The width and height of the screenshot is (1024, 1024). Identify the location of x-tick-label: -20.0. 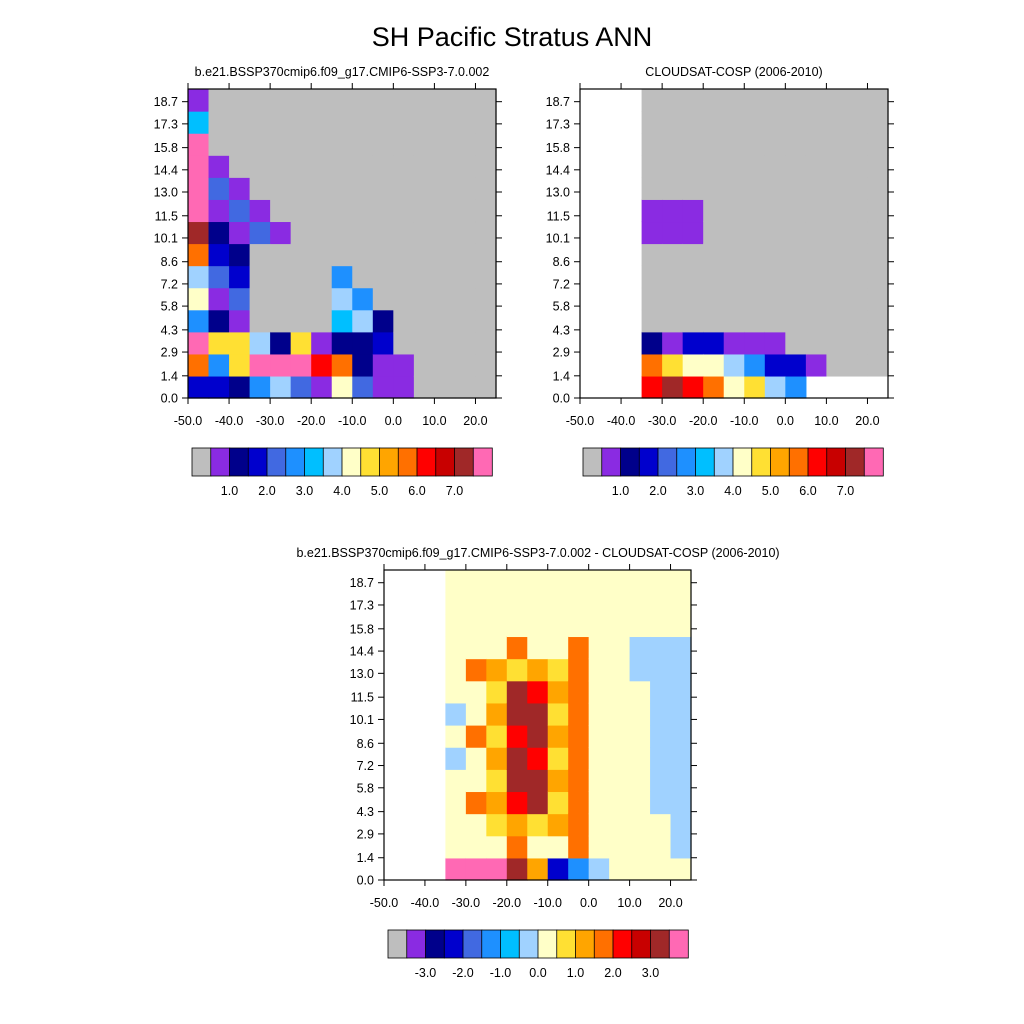
(703, 421).